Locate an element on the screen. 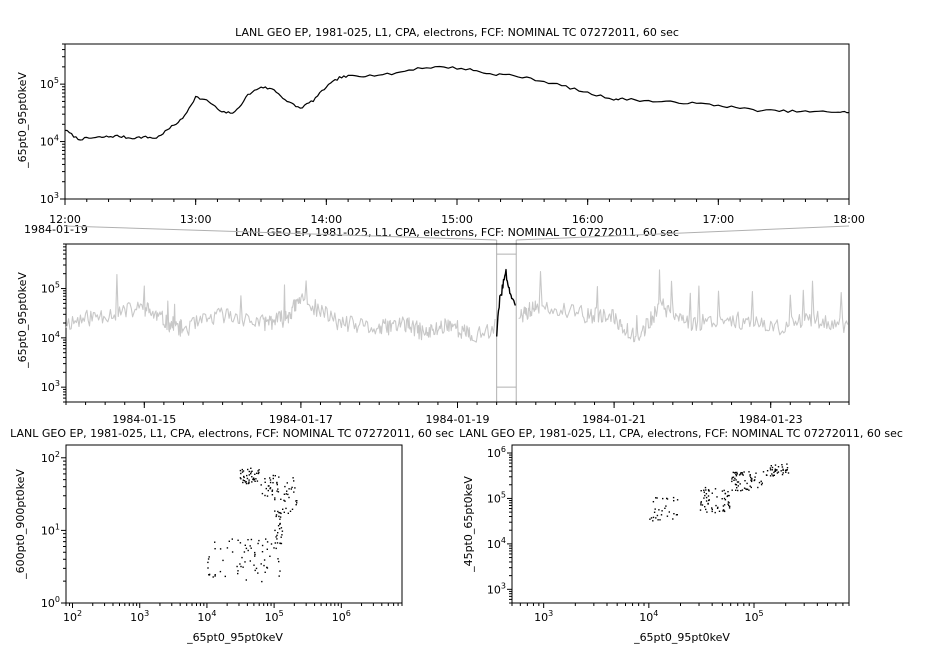 The width and height of the screenshot is (926, 647). bottom-left-chart-ytick-label: 100 is located at coordinates (50, 602).